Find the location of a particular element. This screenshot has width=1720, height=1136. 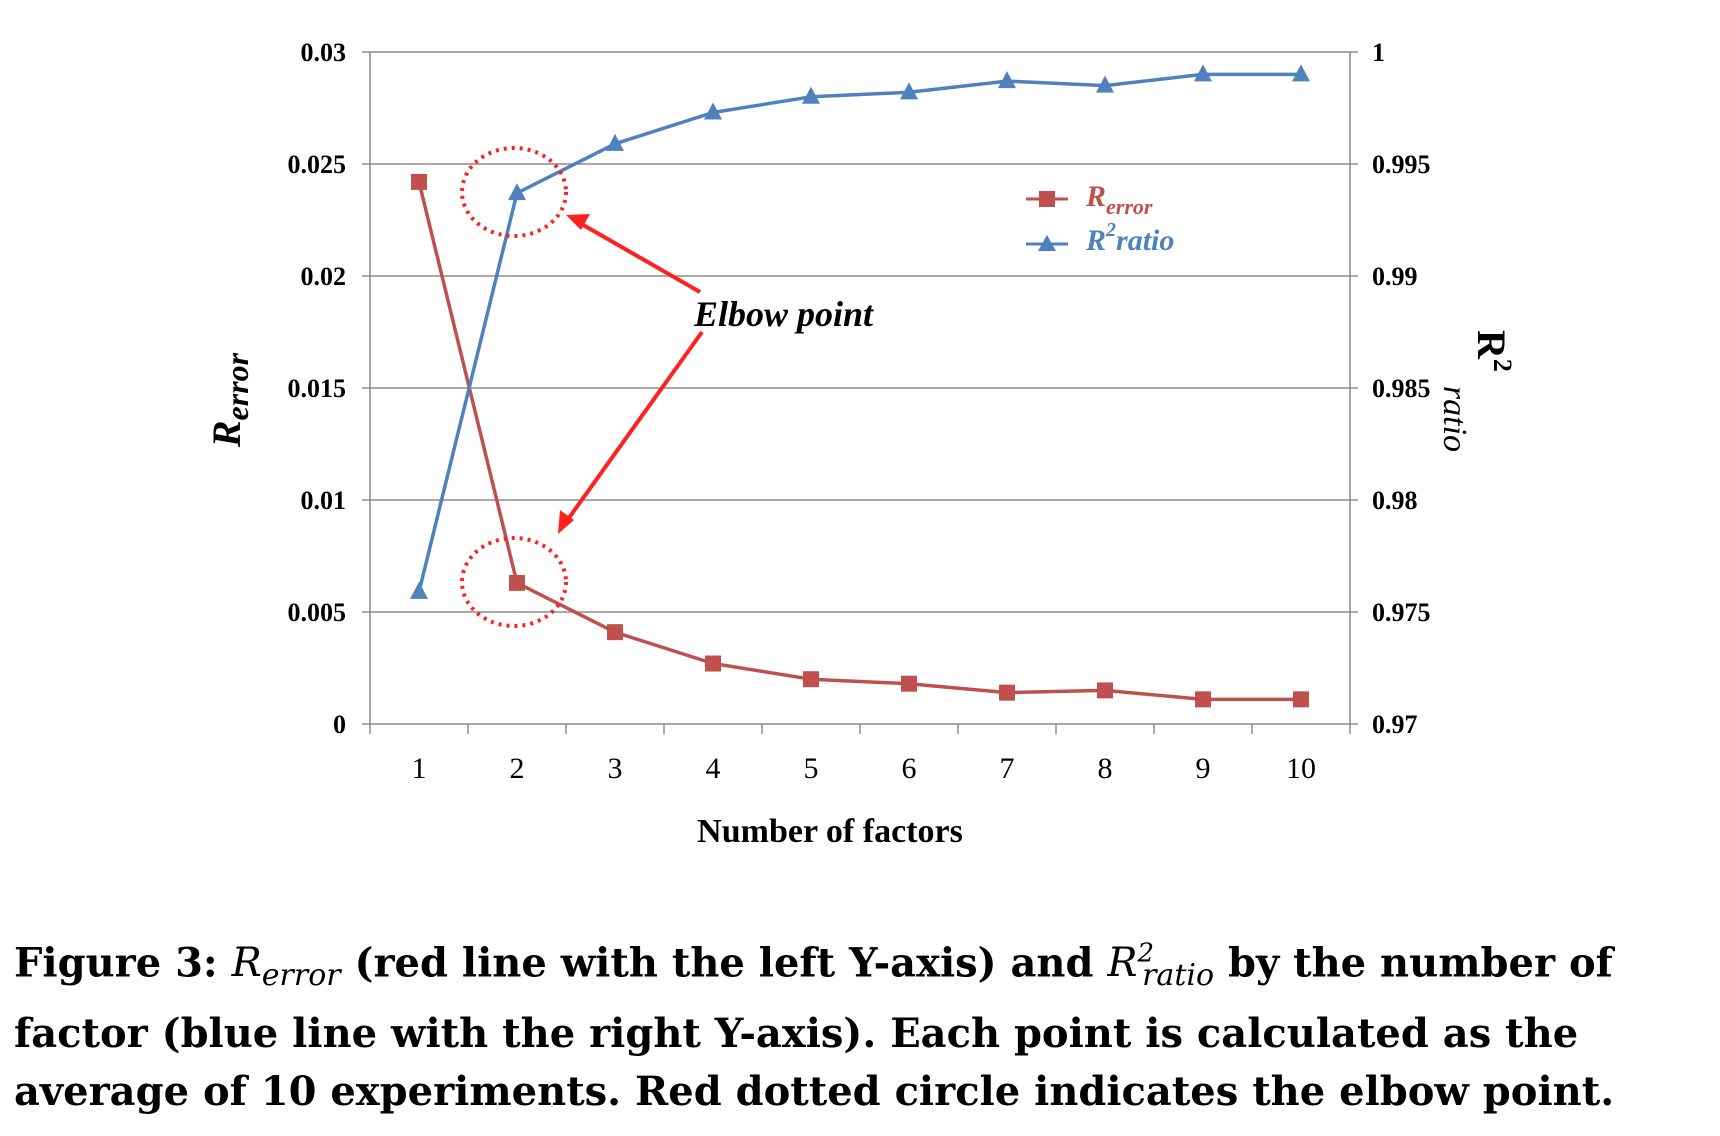

elbow-circle-lower is located at coordinates (514, 582).